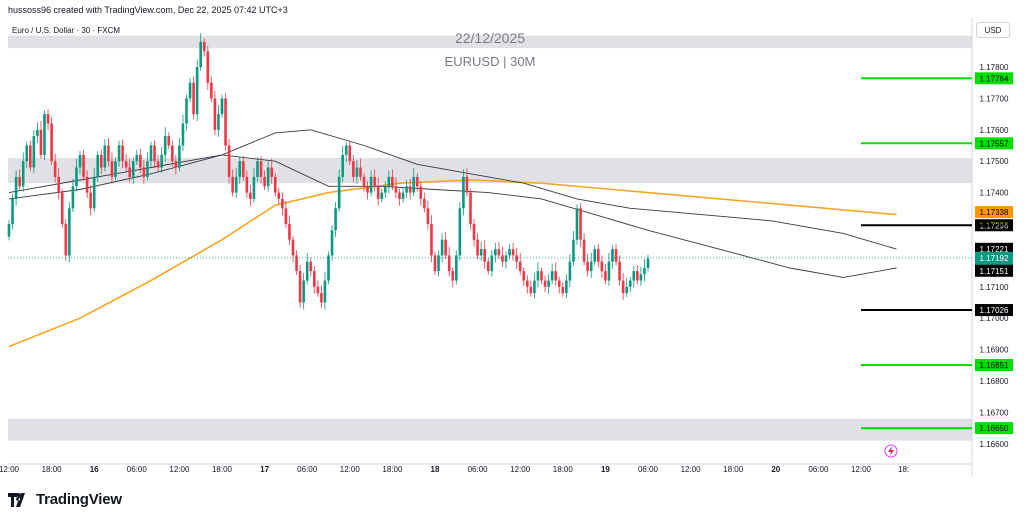  I want to click on y-tick-label: 1.17100, so click(994, 287).